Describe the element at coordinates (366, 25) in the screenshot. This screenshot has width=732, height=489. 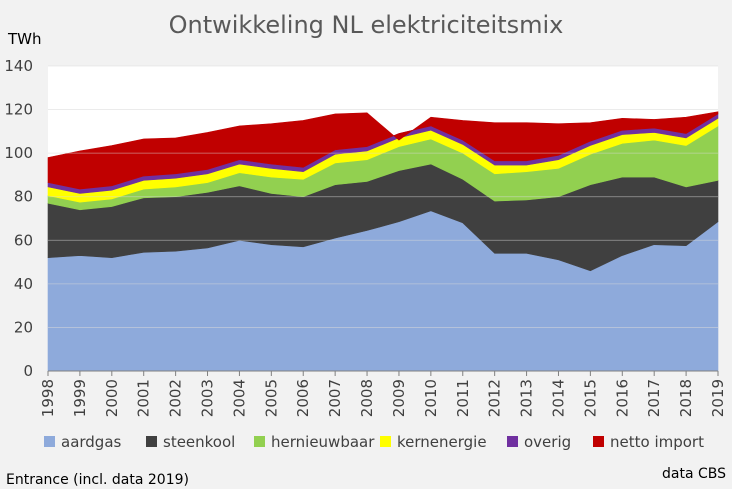
I see `chart-title: Ontwikkeling NL elektriciteitsmix` at that location.